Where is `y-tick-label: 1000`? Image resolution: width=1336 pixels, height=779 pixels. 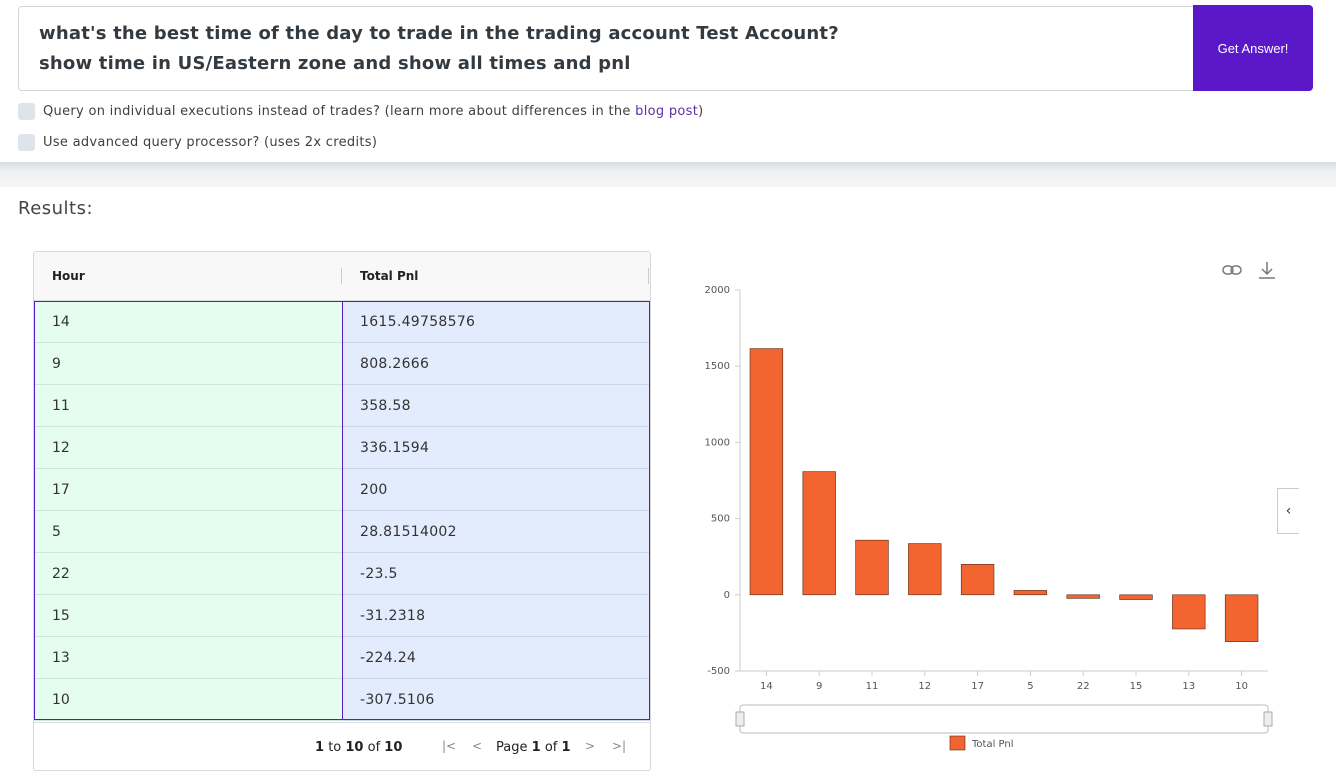
y-tick-label: 1000 is located at coordinates (717, 442).